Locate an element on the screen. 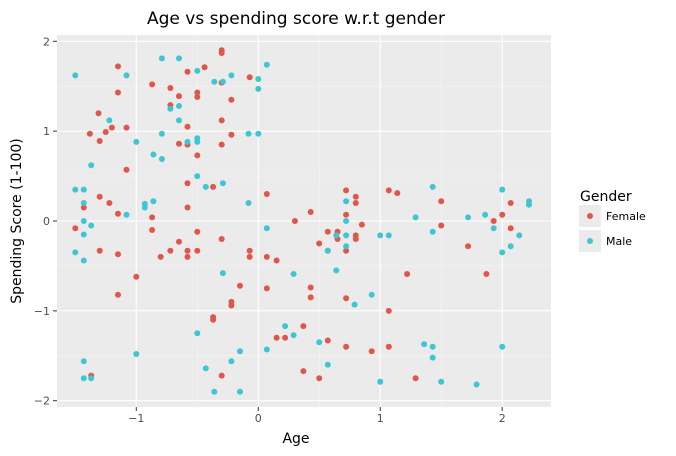 This screenshot has width=676, height=456. y-tick-label: 2 is located at coordinates (46, 41).